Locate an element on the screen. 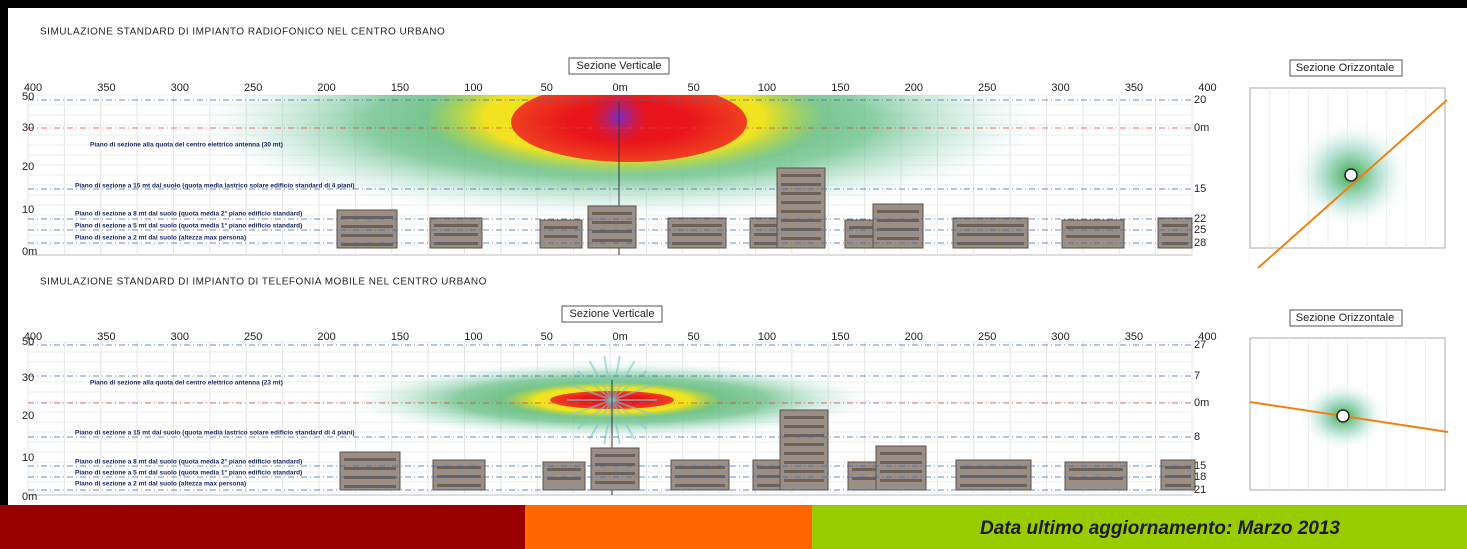  right-label: 28 is located at coordinates (1200, 243).